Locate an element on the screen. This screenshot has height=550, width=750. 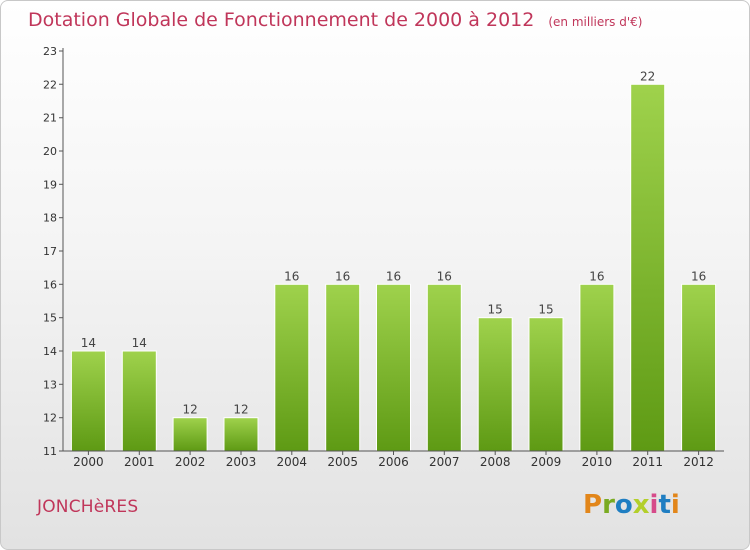
x-tick-label-2009: 2009 is located at coordinates (546, 462).